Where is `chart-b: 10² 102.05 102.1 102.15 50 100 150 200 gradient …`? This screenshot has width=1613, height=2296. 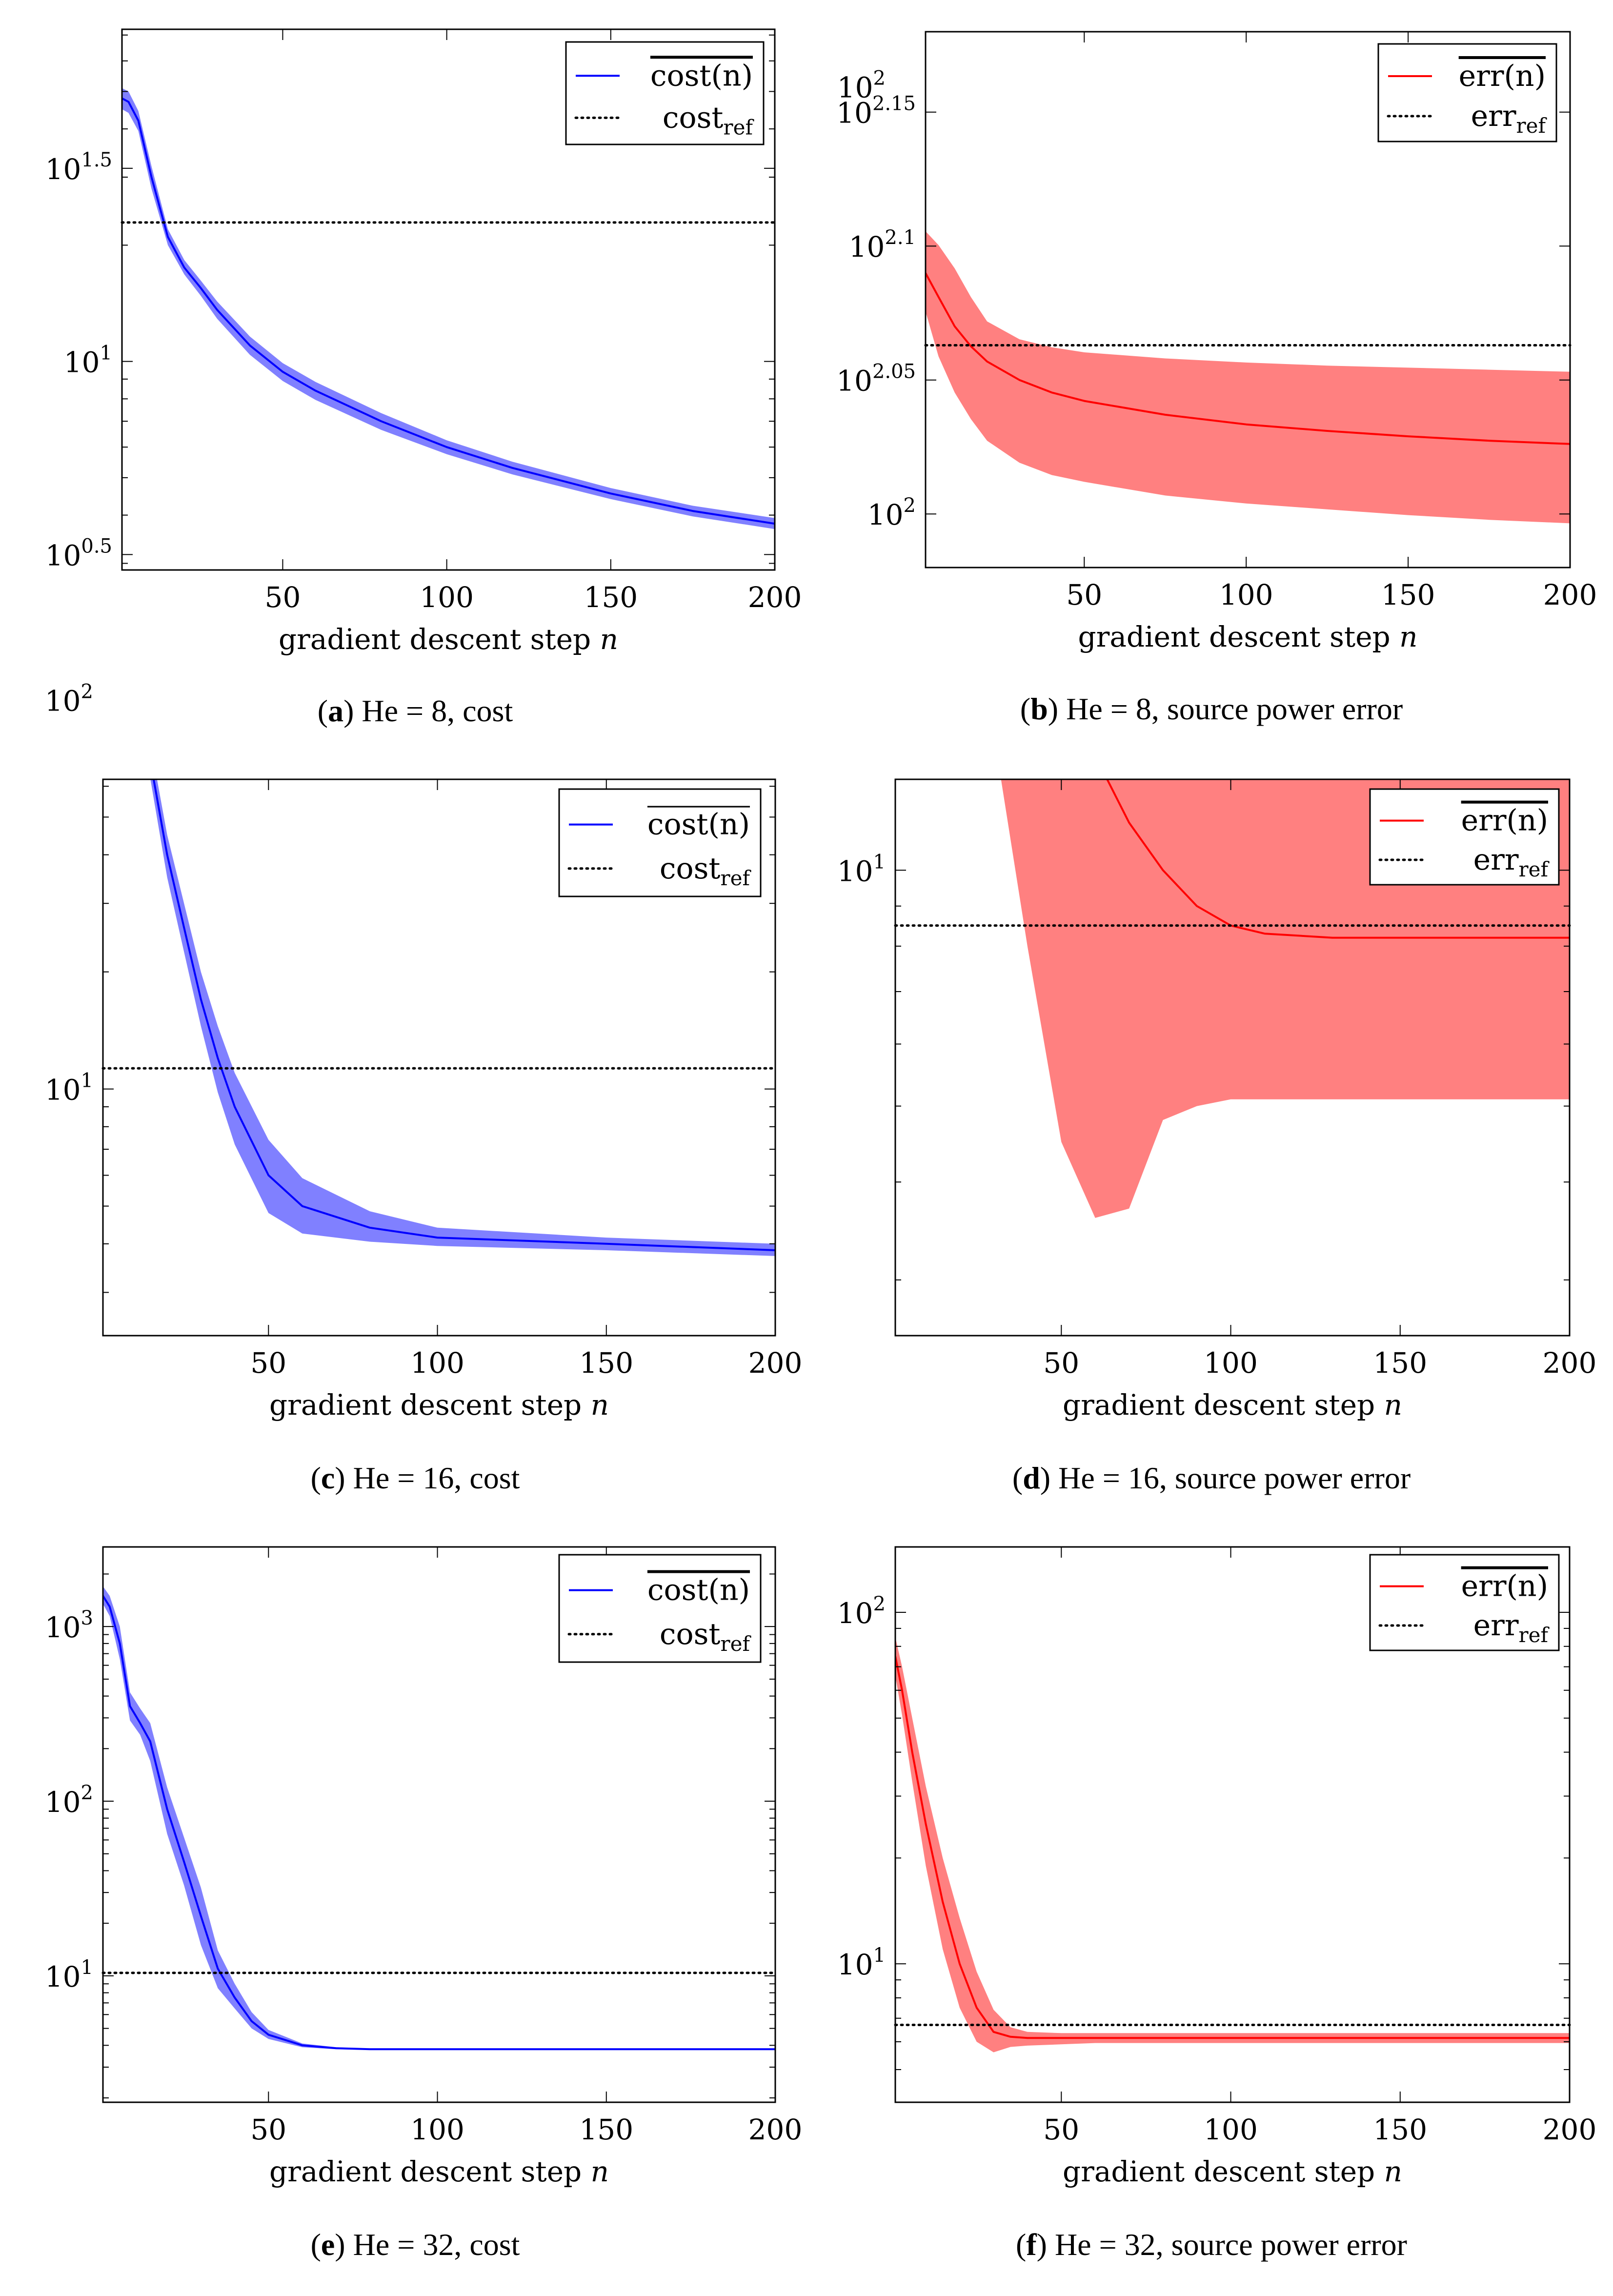
chart-b: 10² 102.05 102.1 102.15 50 100 150 200 gradient … is located at coordinates (1216, 342).